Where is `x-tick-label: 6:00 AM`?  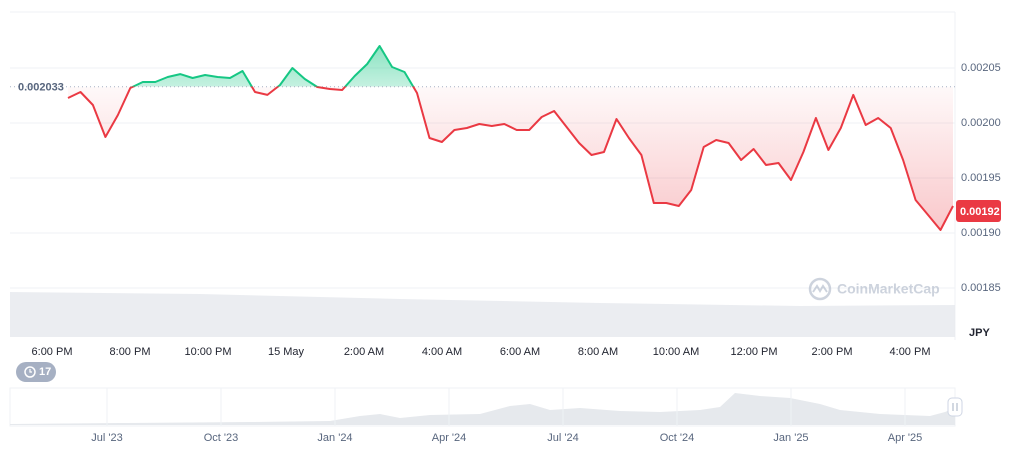 x-tick-label: 6:00 AM is located at coordinates (520, 352).